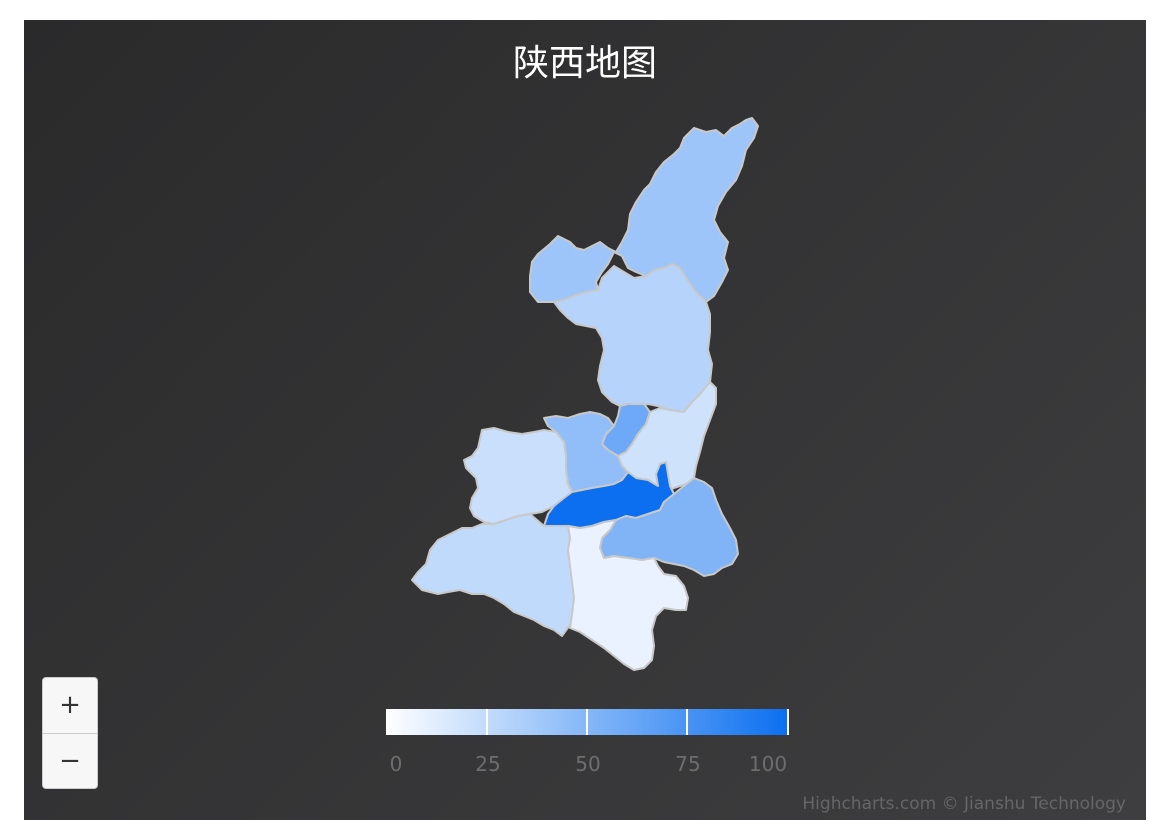 This screenshot has height=836, width=1168. Describe the element at coordinates (688, 764) in the screenshot. I see `legend-label-75: 75` at that location.